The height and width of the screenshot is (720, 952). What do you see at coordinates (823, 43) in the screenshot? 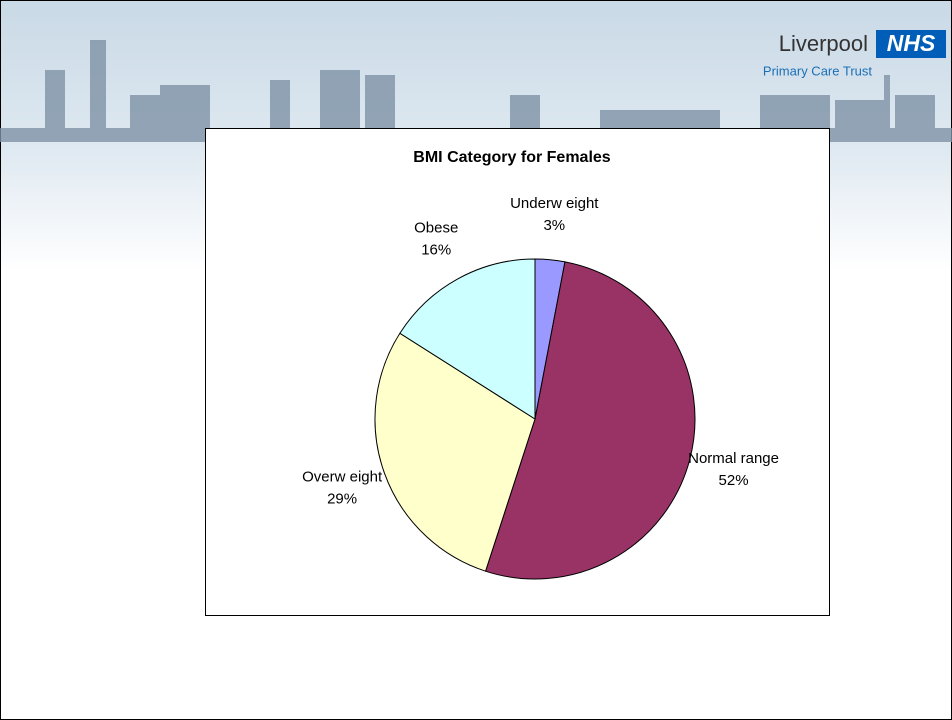
I see `org-name: Liverpool` at bounding box center [823, 43].